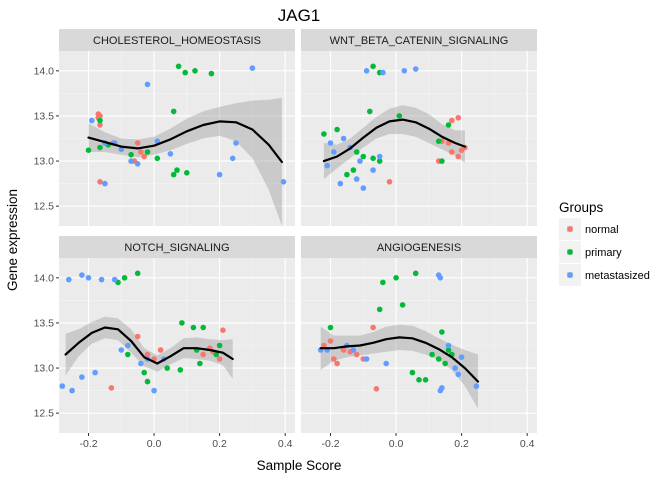 The image size is (672, 480). Describe the element at coordinates (396, 444) in the screenshot. I see `x-tick-label: 0.0` at that location.